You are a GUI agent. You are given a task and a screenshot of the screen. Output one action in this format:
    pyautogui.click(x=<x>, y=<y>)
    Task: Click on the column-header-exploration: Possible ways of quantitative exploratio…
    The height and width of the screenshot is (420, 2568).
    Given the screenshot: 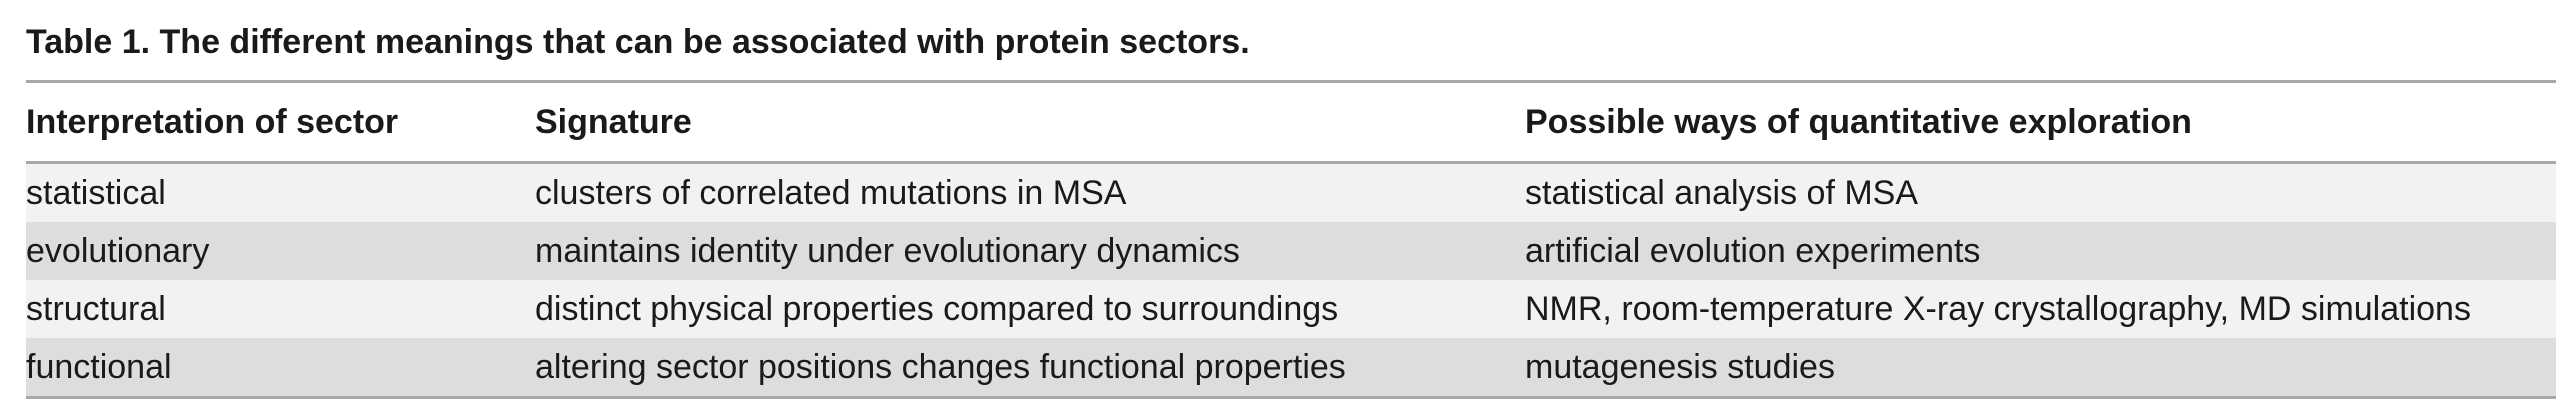 What is the action you would take?
    pyautogui.click(x=1858, y=121)
    